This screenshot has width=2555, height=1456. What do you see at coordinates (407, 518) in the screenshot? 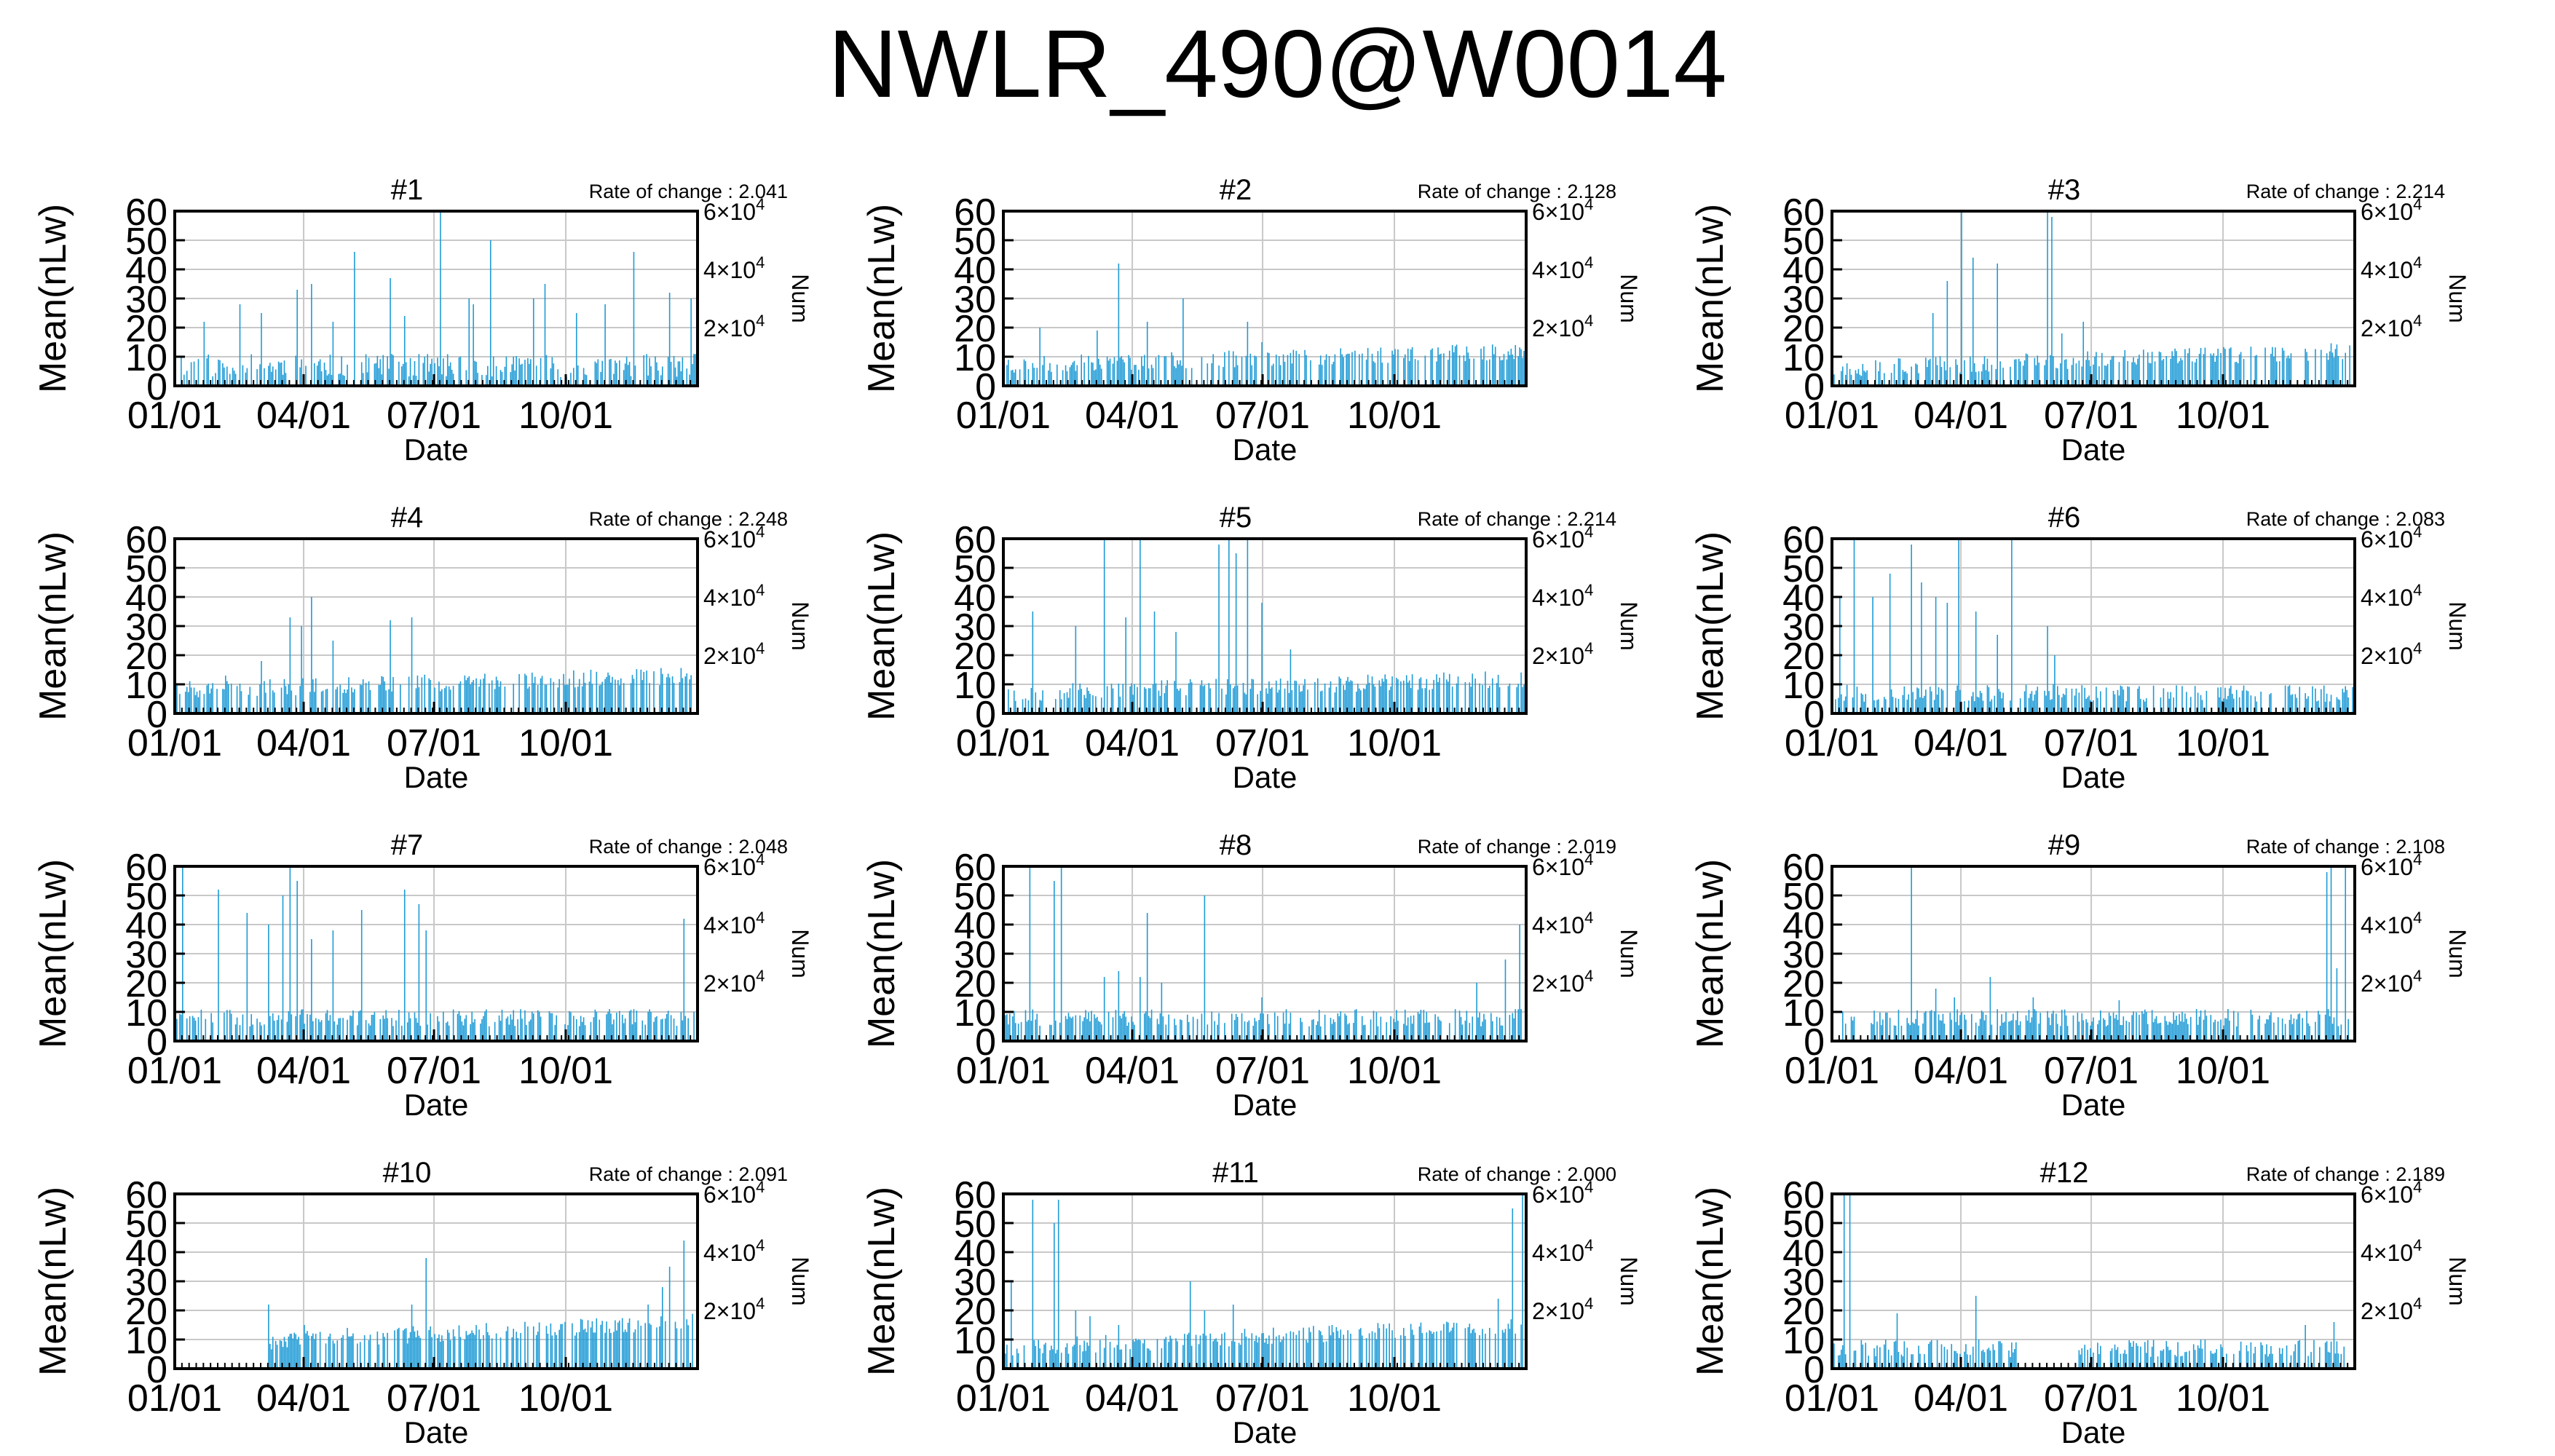
I see `panel-title: #4` at bounding box center [407, 518].